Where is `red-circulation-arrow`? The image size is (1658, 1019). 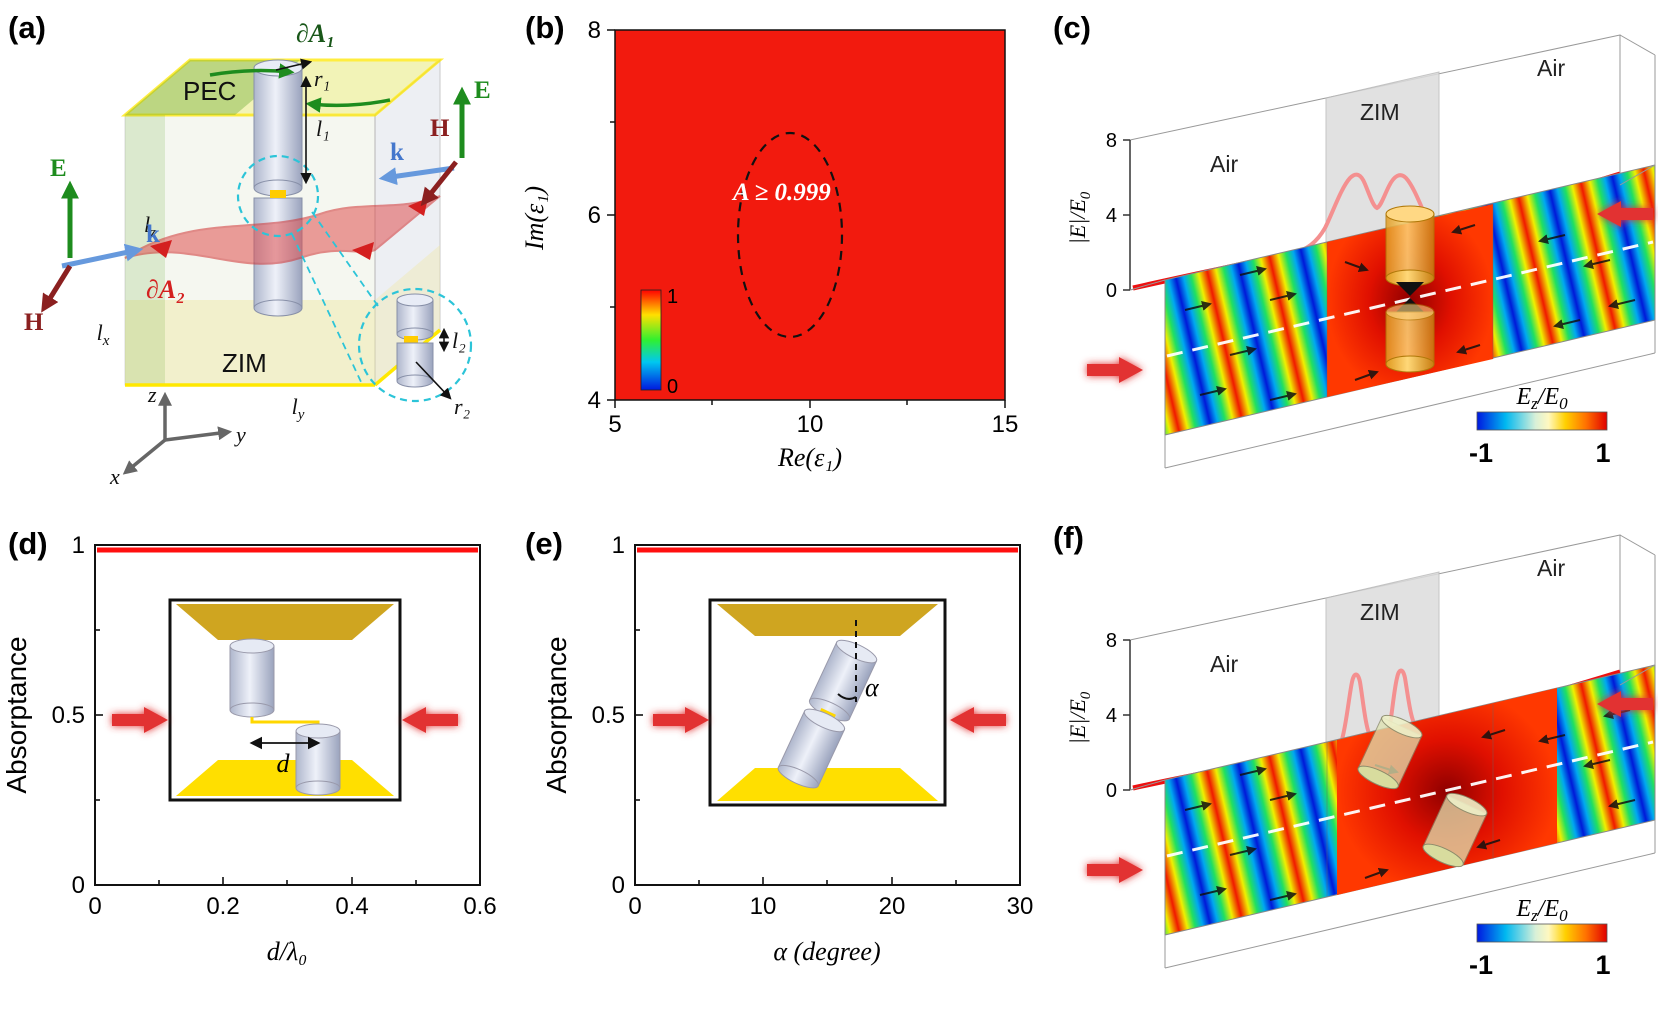
red-circulation-arrow is located at coordinates (161, 249).